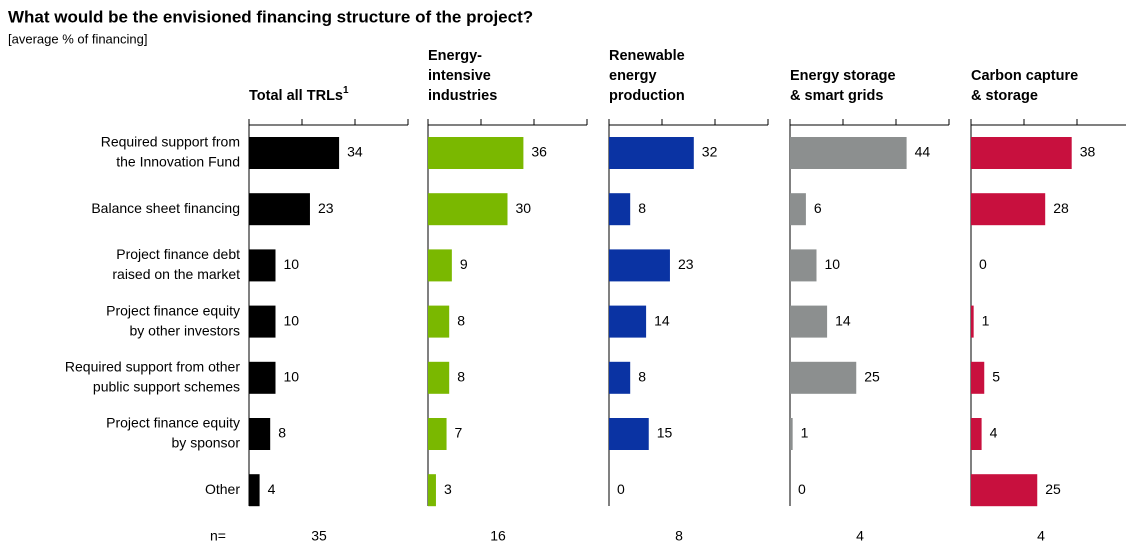 The height and width of the screenshot is (547, 1126). Describe the element at coordinates (218, 536) in the screenshot. I see `n-label: n=` at that location.